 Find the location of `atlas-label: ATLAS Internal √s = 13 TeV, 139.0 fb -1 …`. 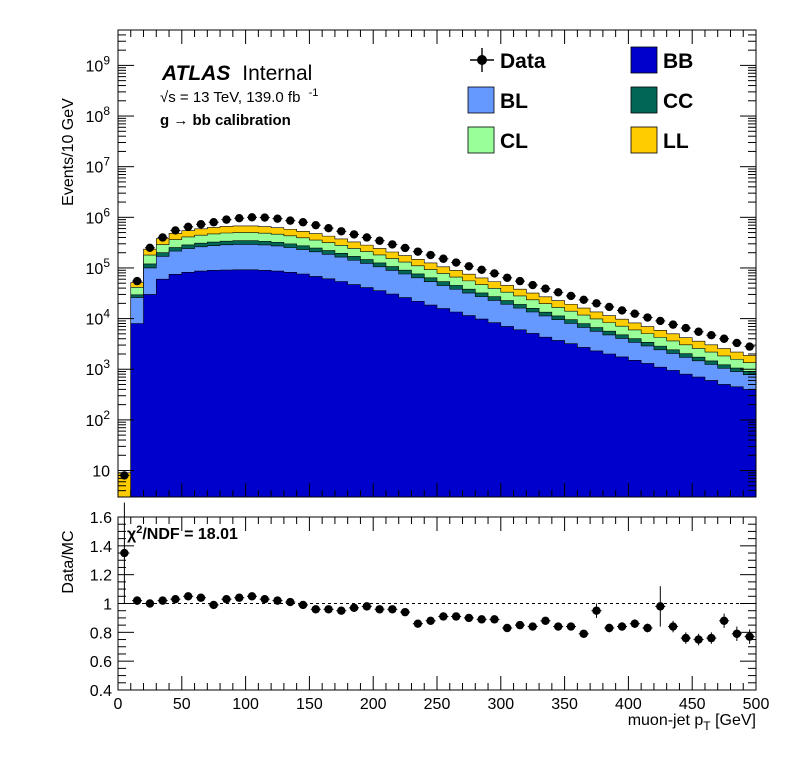

atlas-label: ATLAS Internal √s = 13 TeV, 139.0 fb -1 … is located at coordinates (239, 95).